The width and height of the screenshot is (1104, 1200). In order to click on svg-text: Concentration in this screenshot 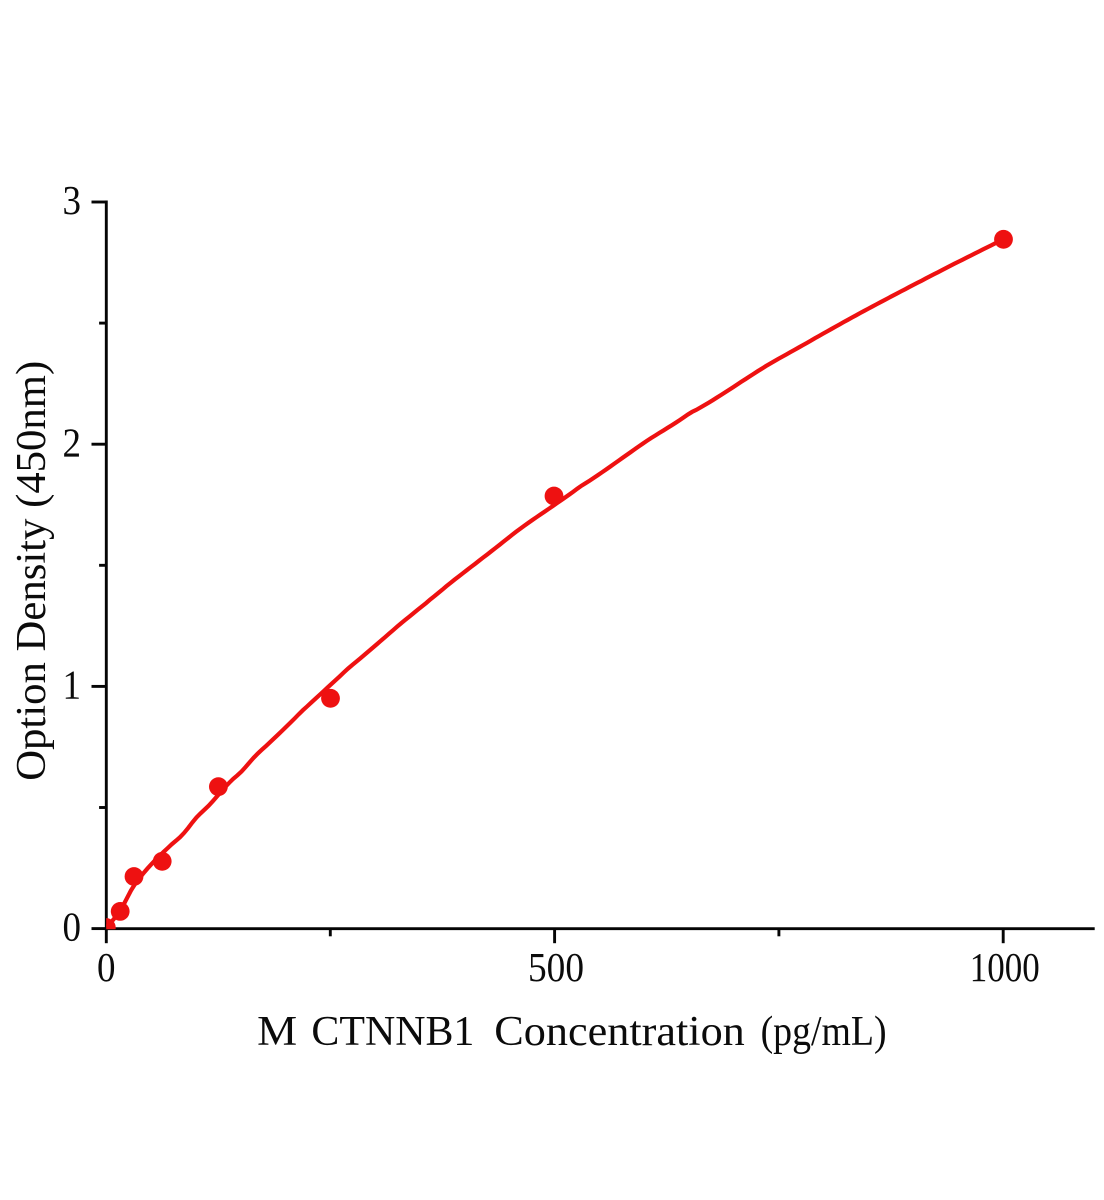, I will do `click(619, 1031)`.